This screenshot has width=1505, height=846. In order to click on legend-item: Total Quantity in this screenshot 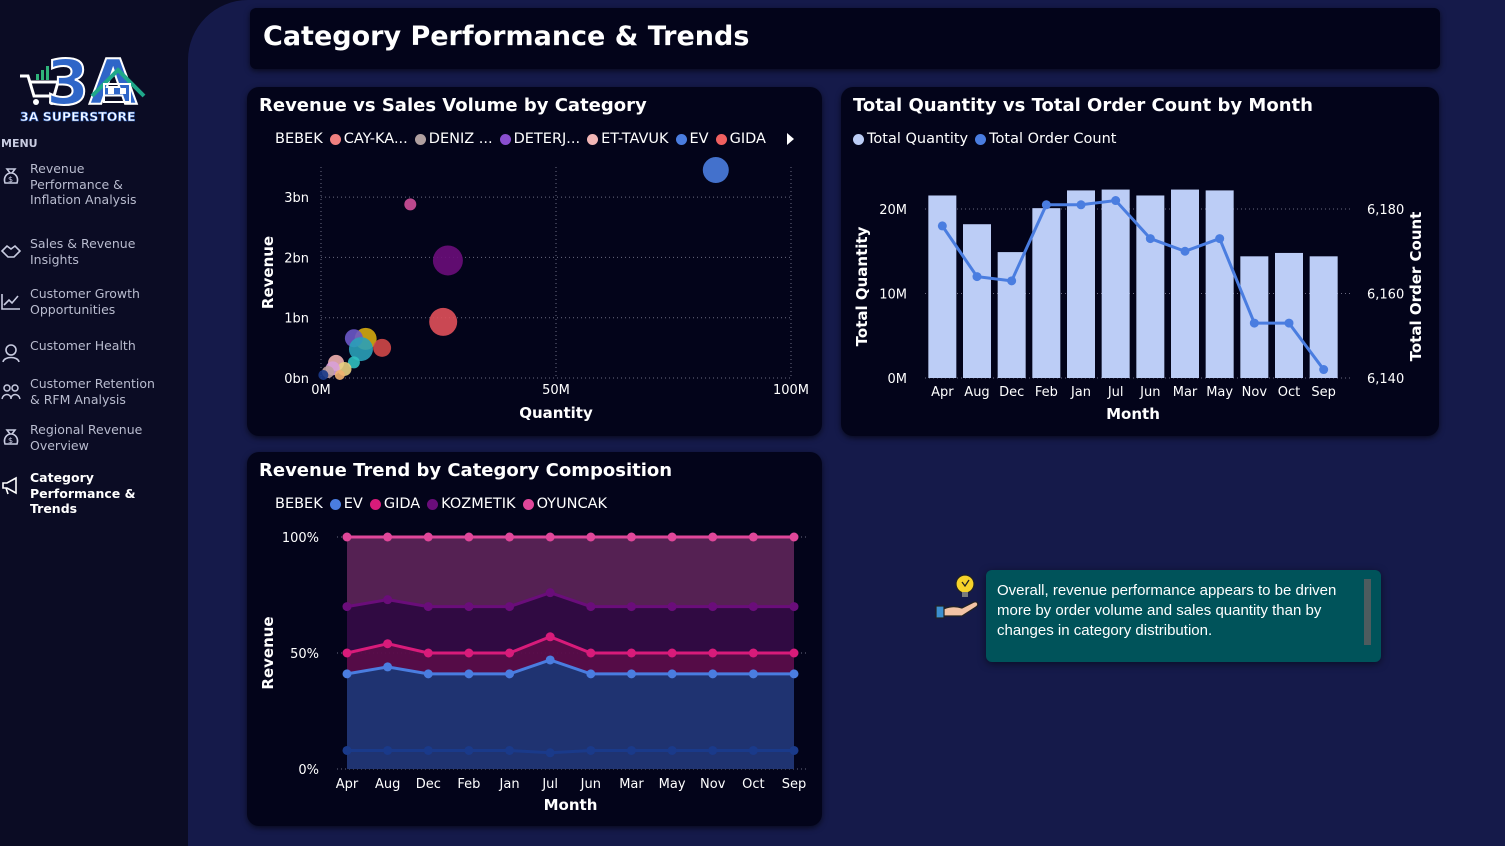, I will do `click(910, 139)`.